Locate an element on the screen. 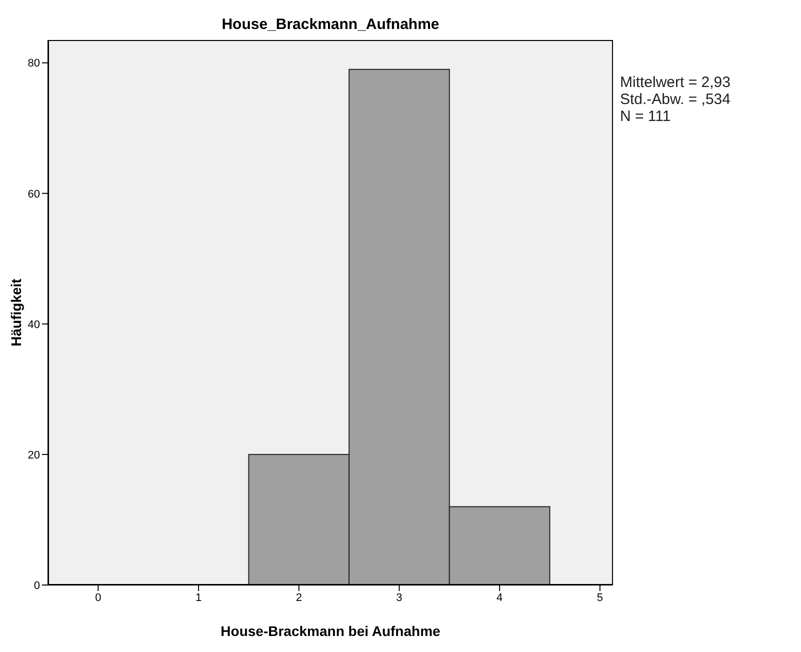 The image size is (801, 652). y-tick-label: 80 is located at coordinates (34, 64).